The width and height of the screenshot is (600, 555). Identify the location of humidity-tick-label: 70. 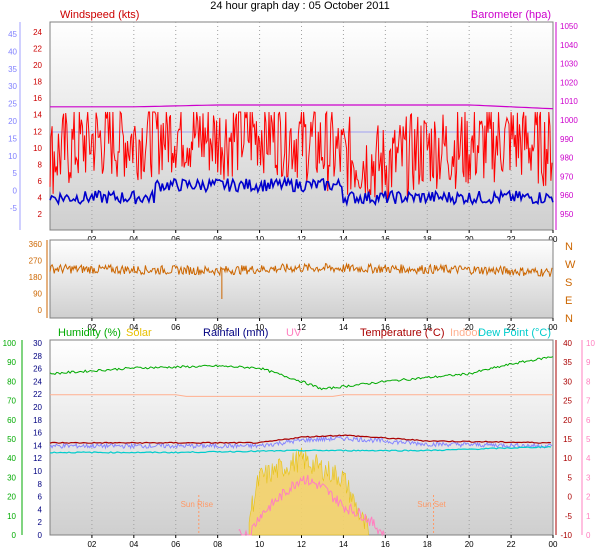
(11, 401).